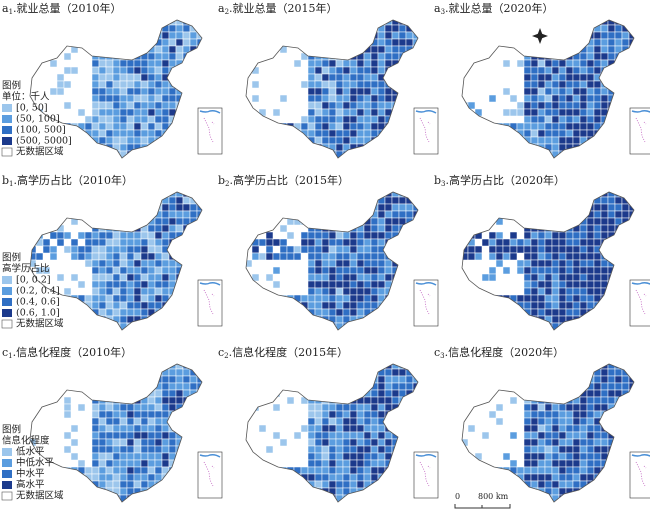 The height and width of the screenshot is (518, 650). I want to click on inset-islands, so click(425, 130).